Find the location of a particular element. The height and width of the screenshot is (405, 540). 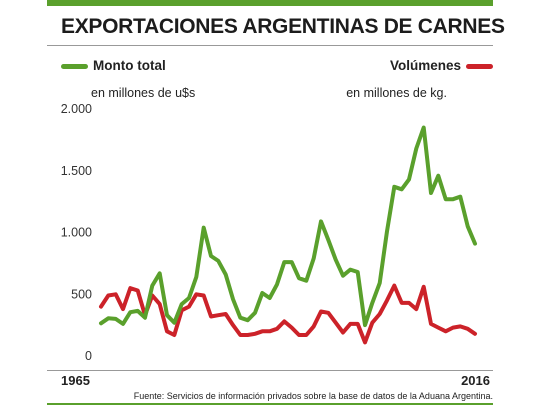

y-tick-label: 0 is located at coordinates (88, 356).